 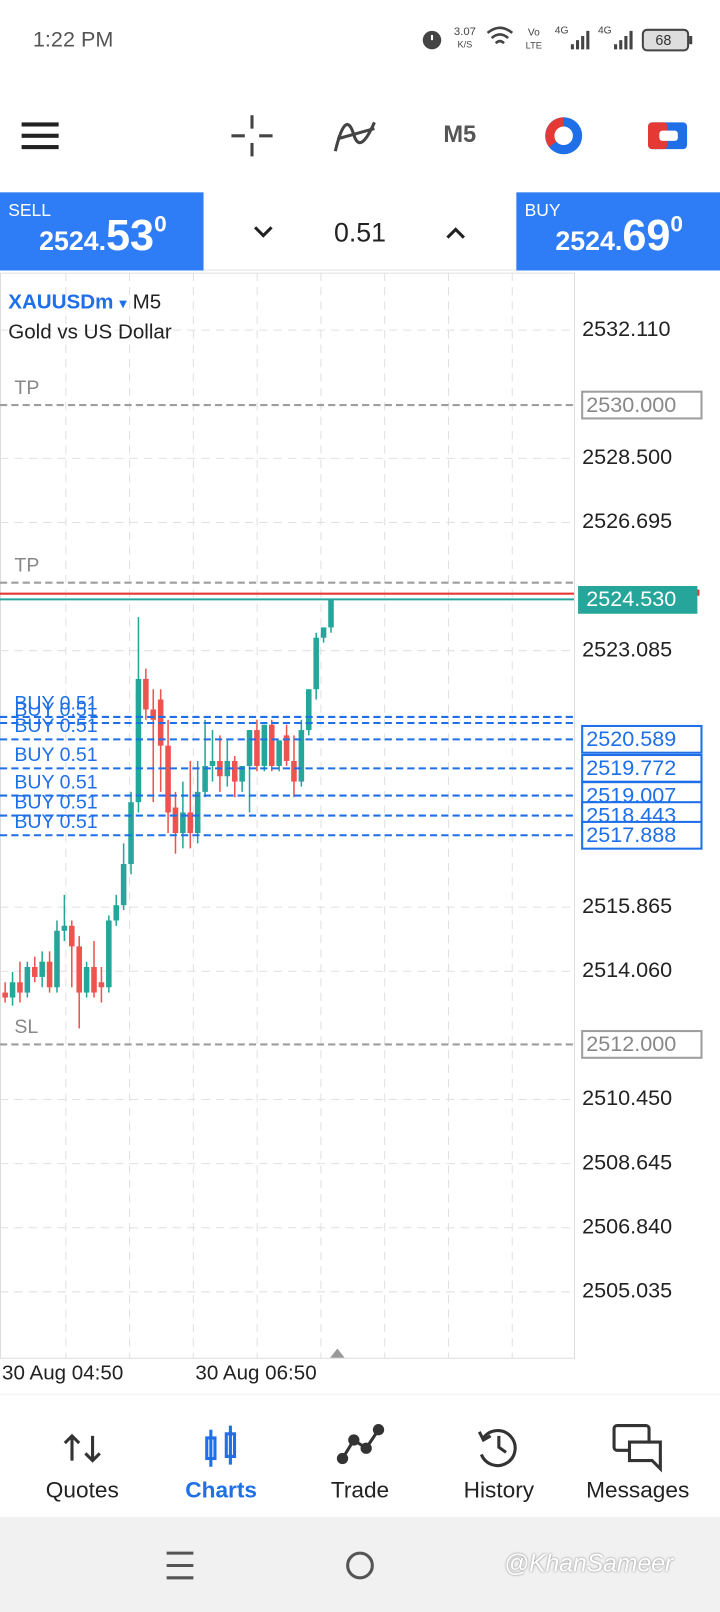 What do you see at coordinates (627, 1225) in the screenshot?
I see `y-tick-label: 2506.840` at bounding box center [627, 1225].